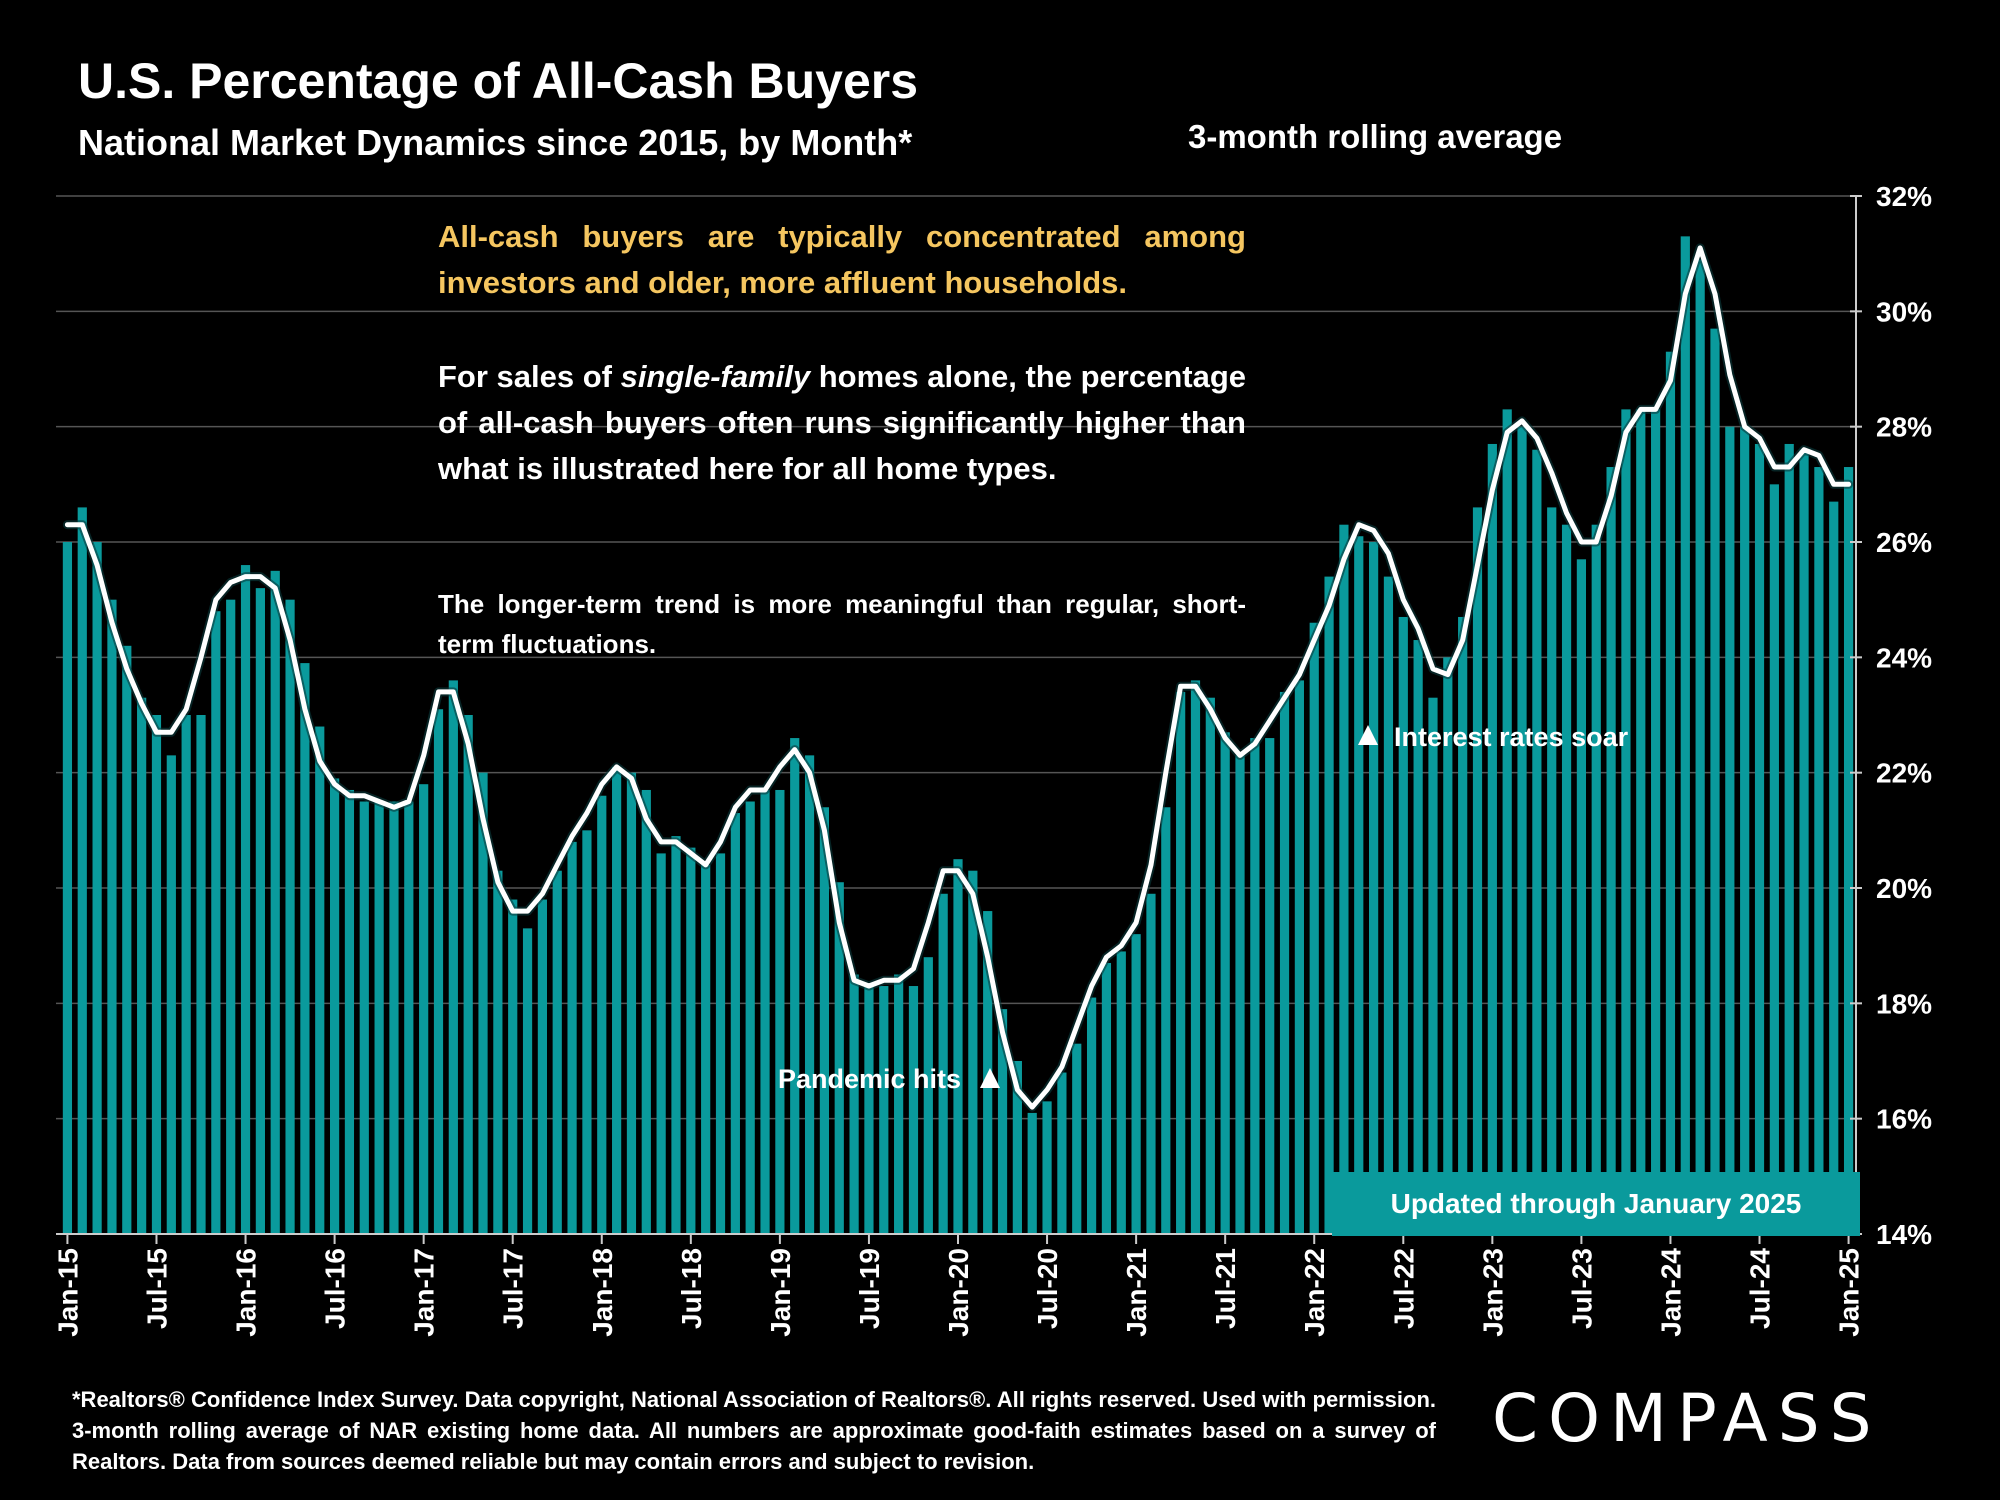  I want to click on annotation-interest-rates: Interest rates soar, so click(1511, 737).